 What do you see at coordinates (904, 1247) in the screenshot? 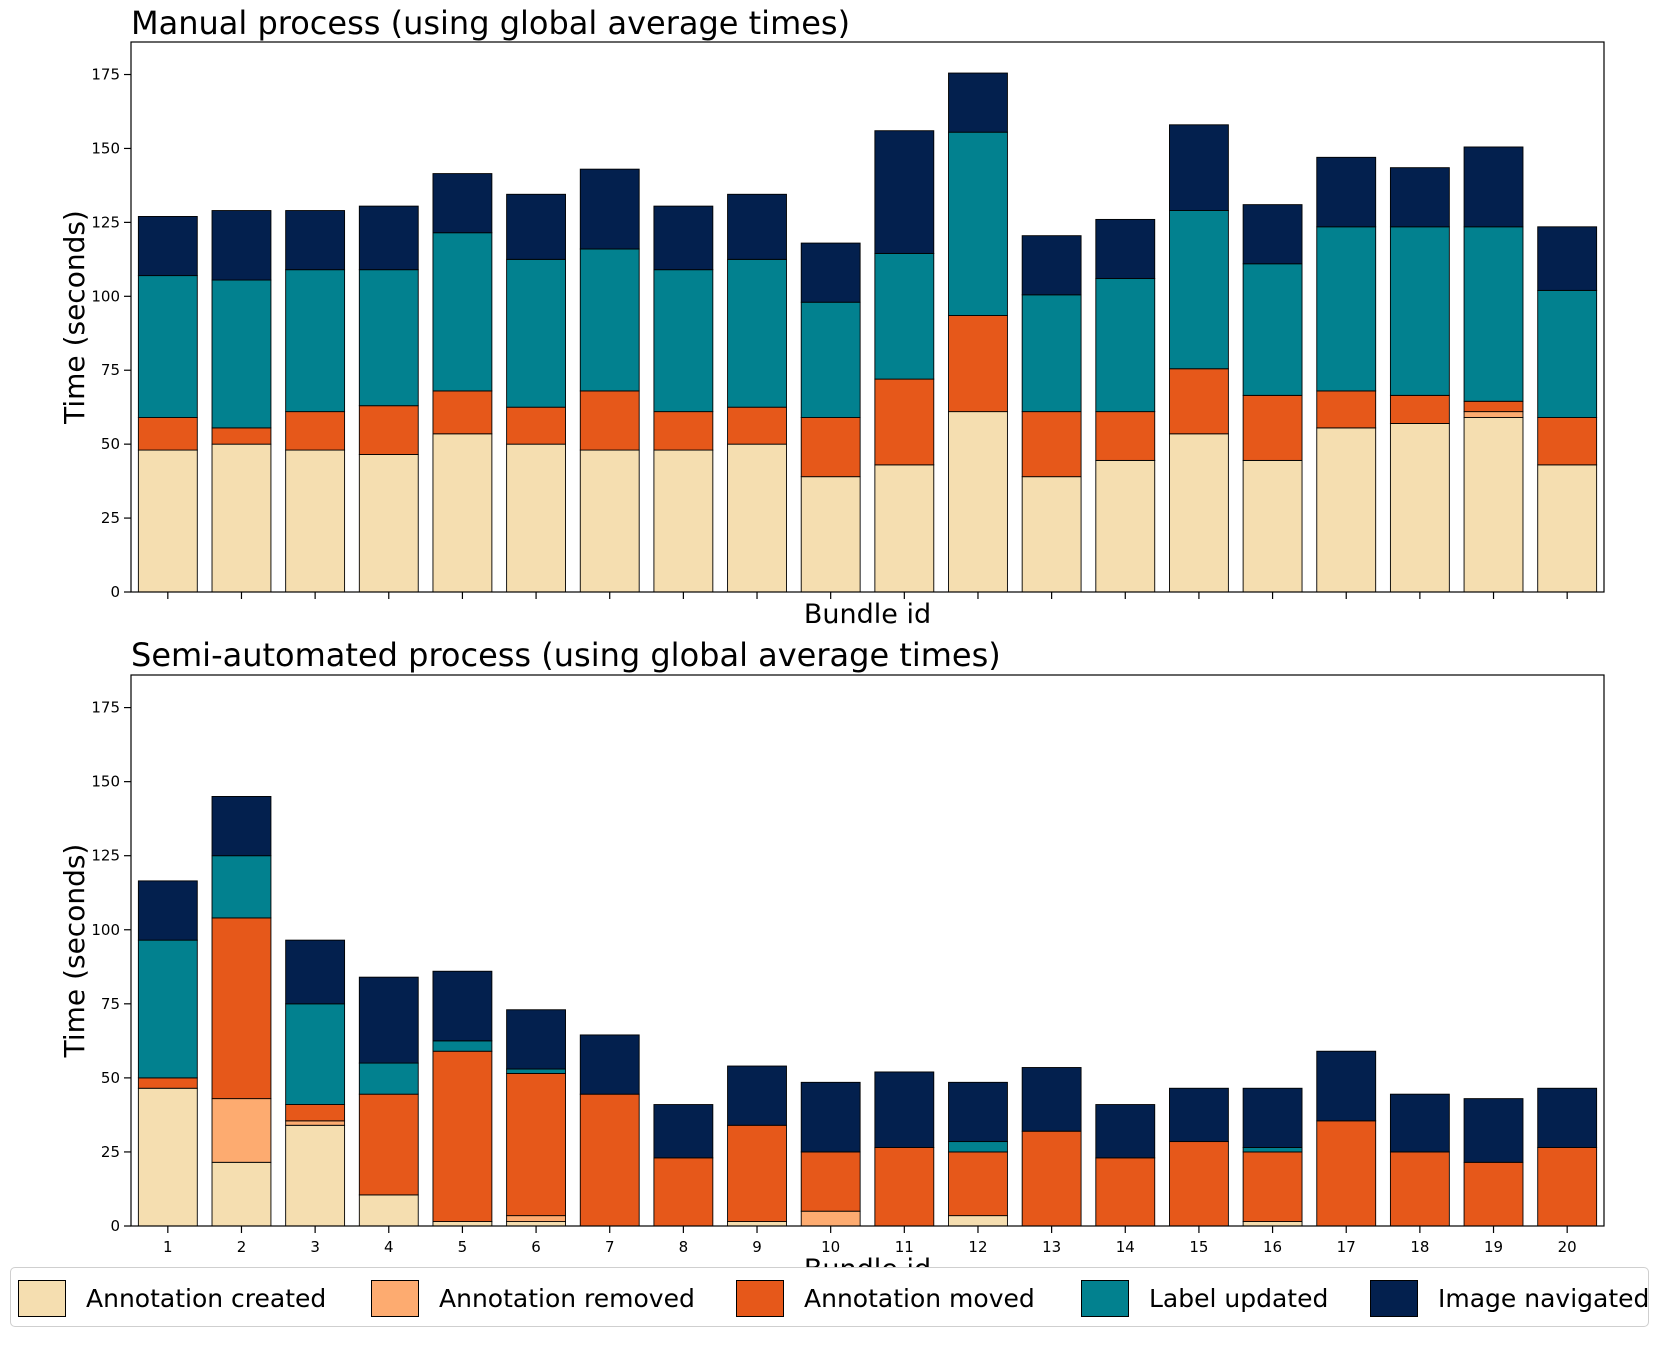
I see `x-tick-label: 11` at bounding box center [904, 1247].